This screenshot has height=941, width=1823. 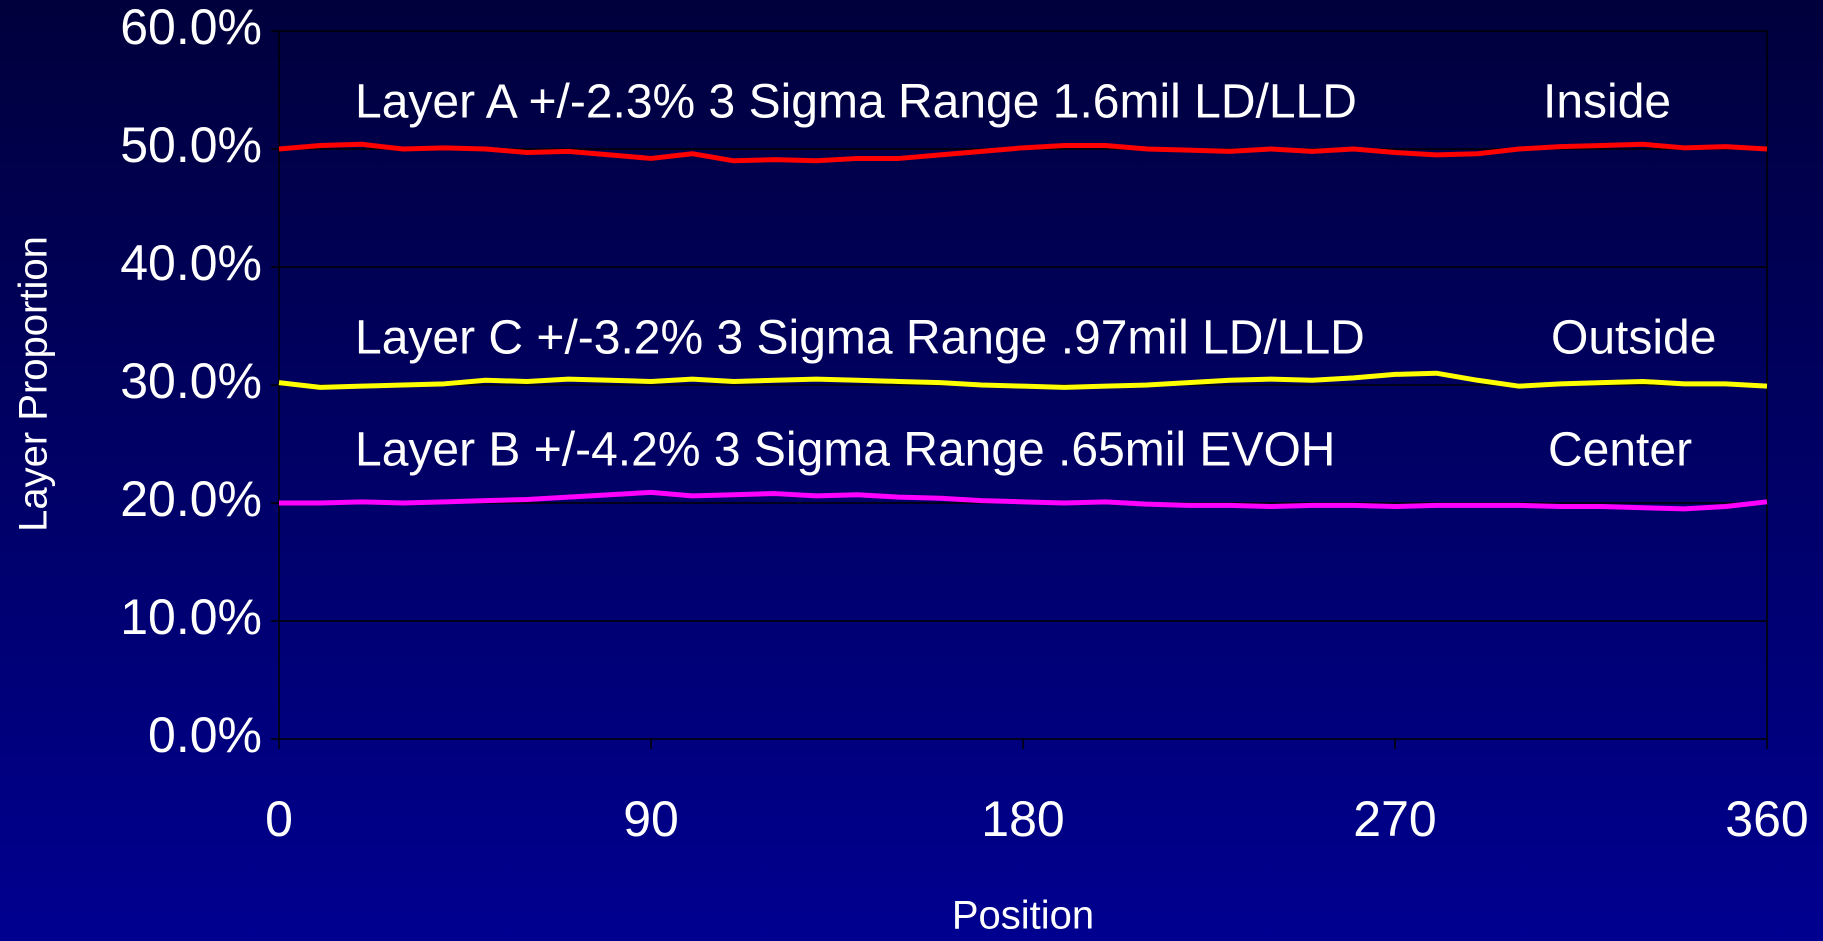 What do you see at coordinates (191, 499) in the screenshot?
I see `y-tick-label: 20.0%` at bounding box center [191, 499].